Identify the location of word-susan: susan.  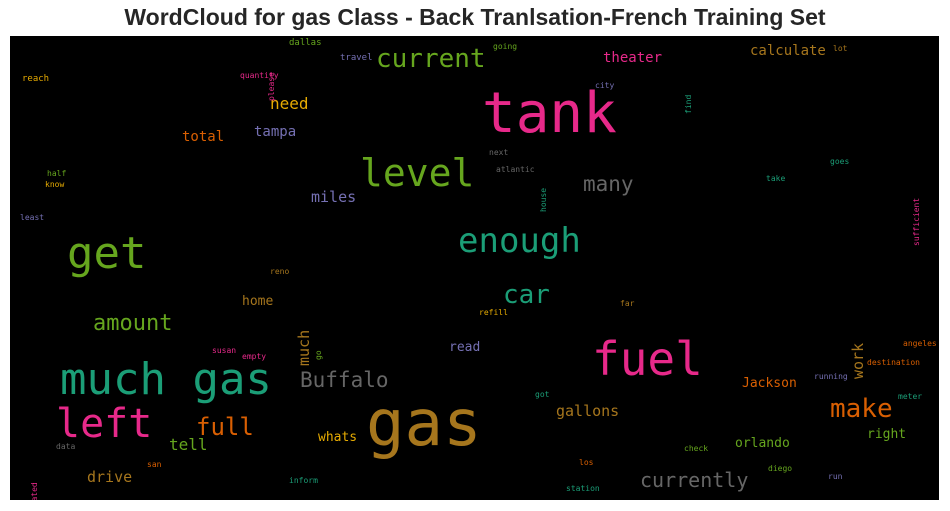
(224, 350).